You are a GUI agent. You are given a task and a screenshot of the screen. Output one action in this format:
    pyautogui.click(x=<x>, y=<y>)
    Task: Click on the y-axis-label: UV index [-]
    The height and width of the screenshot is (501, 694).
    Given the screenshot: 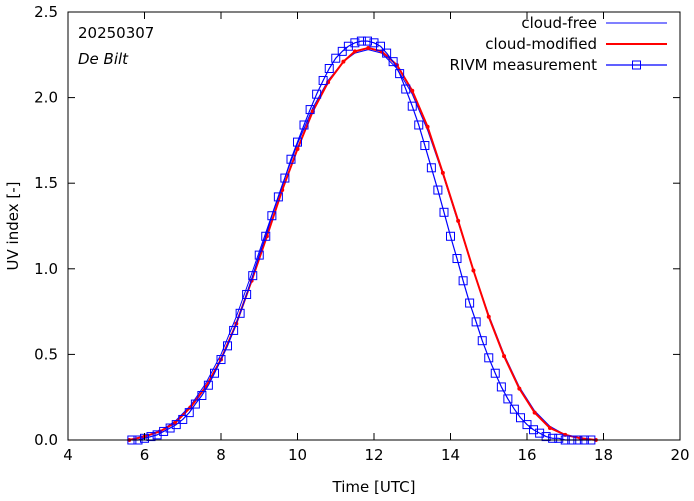 What is the action you would take?
    pyautogui.click(x=13, y=226)
    